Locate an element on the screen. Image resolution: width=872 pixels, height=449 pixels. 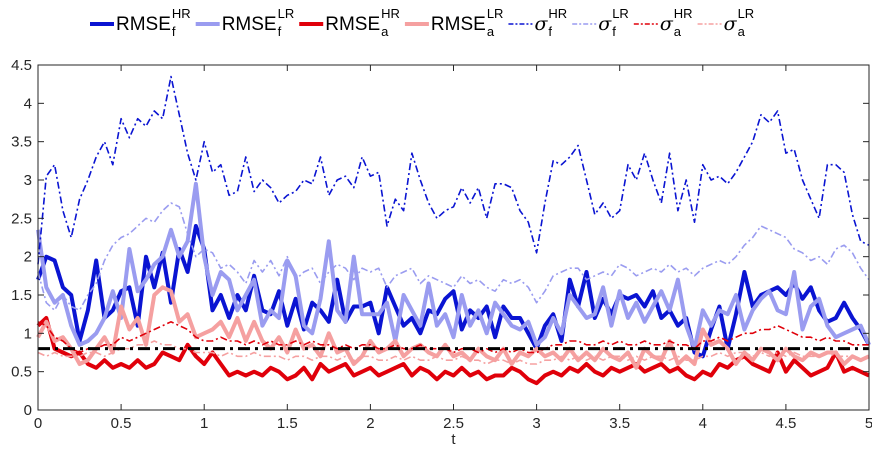
y-tick-label: 1.5 is located at coordinates (21, 295).